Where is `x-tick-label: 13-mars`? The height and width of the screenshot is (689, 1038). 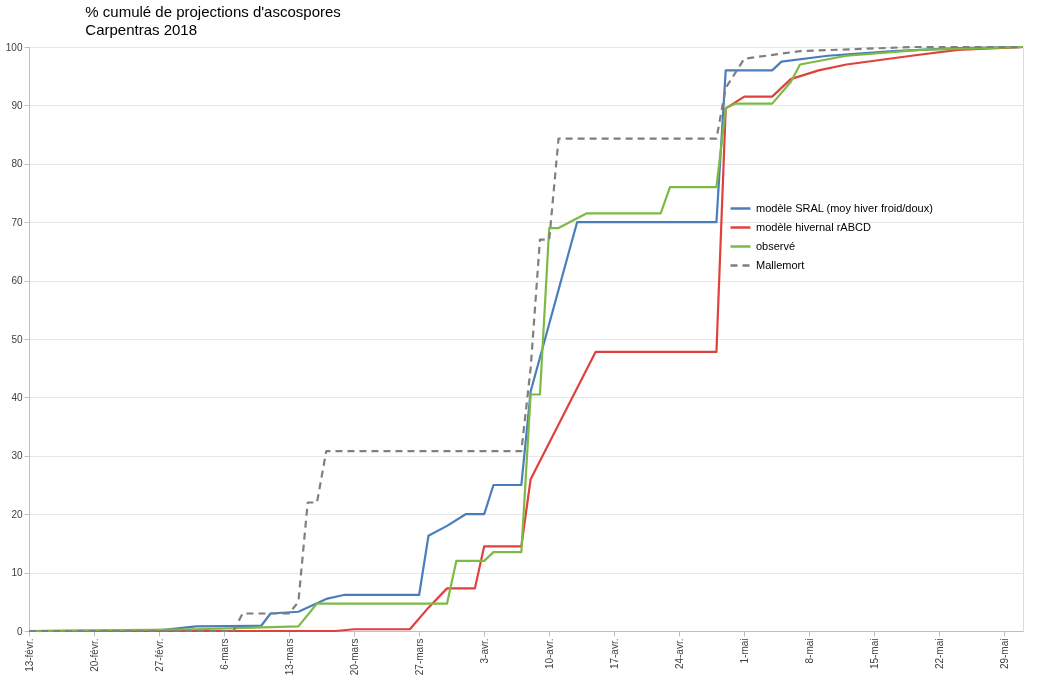 x-tick-label: 13-mars is located at coordinates (289, 657).